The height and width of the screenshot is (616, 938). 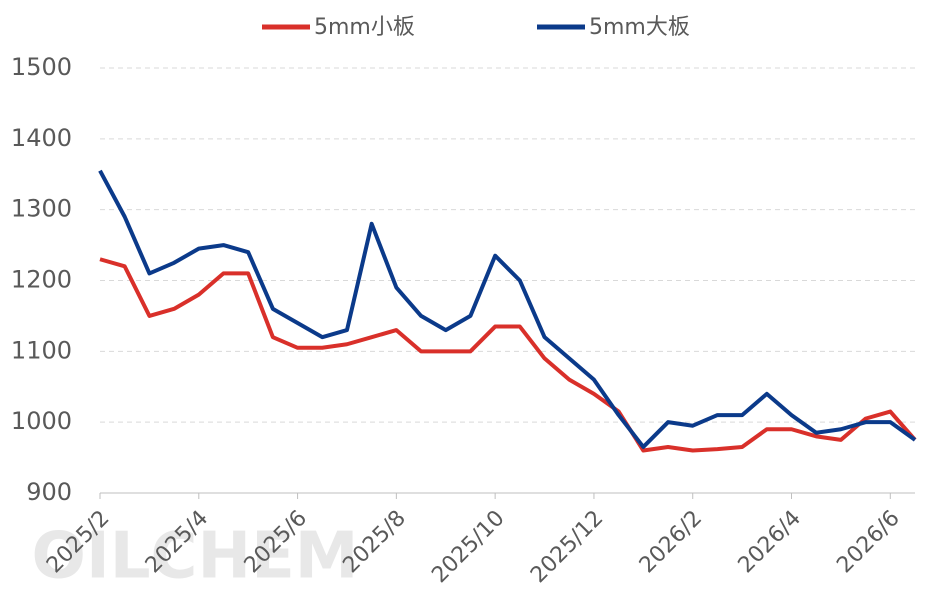 I want to click on x-tick-label: 2026/2, so click(x=671, y=542).